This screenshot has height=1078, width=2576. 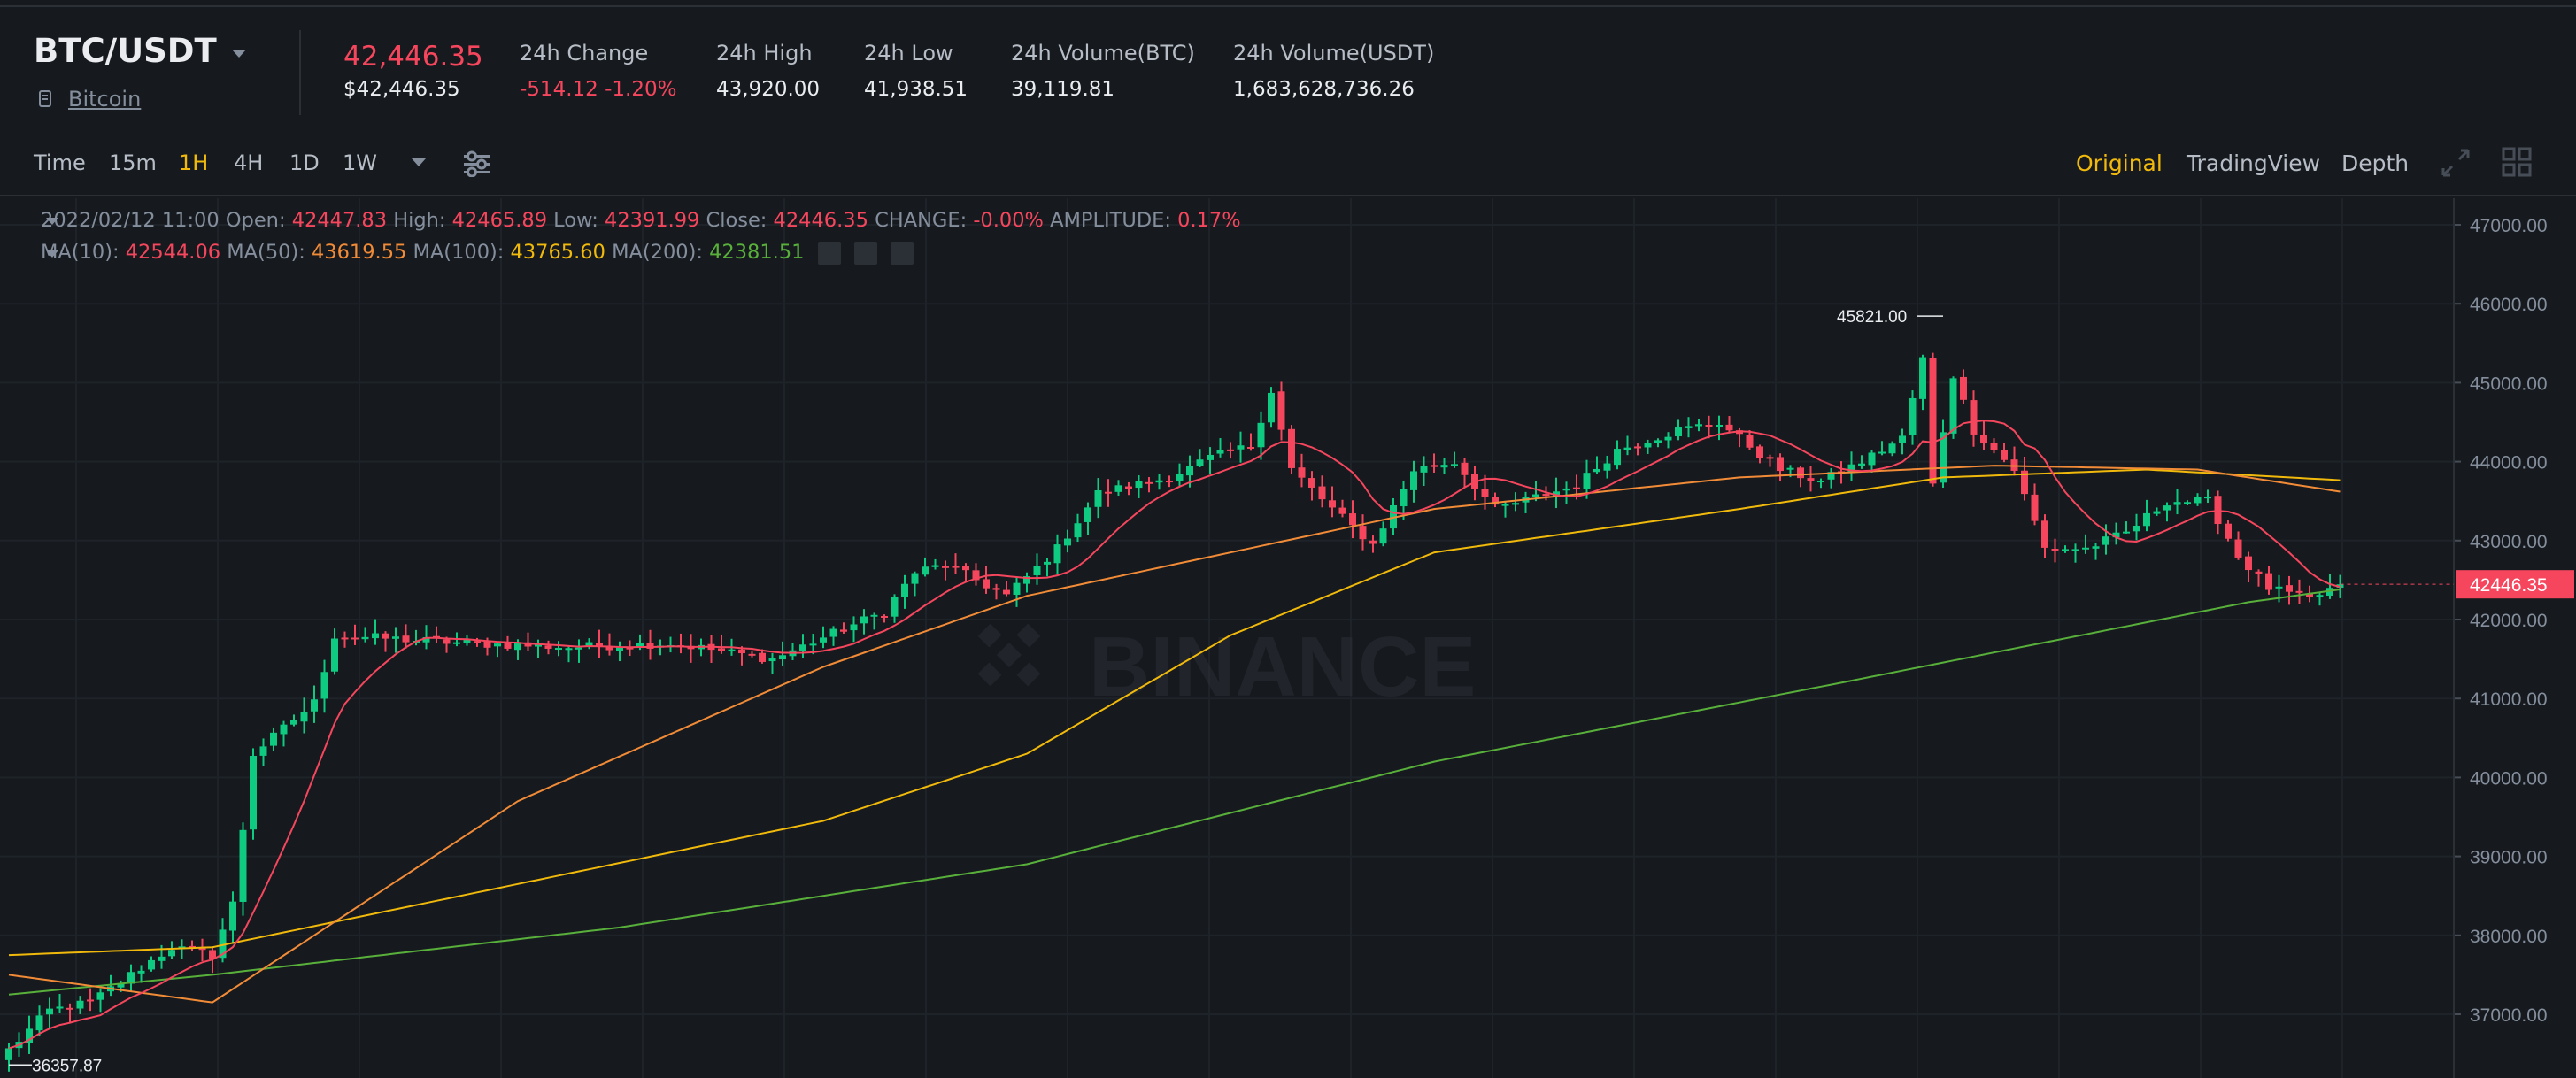 I want to click on interval-1d: 1D, so click(x=304, y=163).